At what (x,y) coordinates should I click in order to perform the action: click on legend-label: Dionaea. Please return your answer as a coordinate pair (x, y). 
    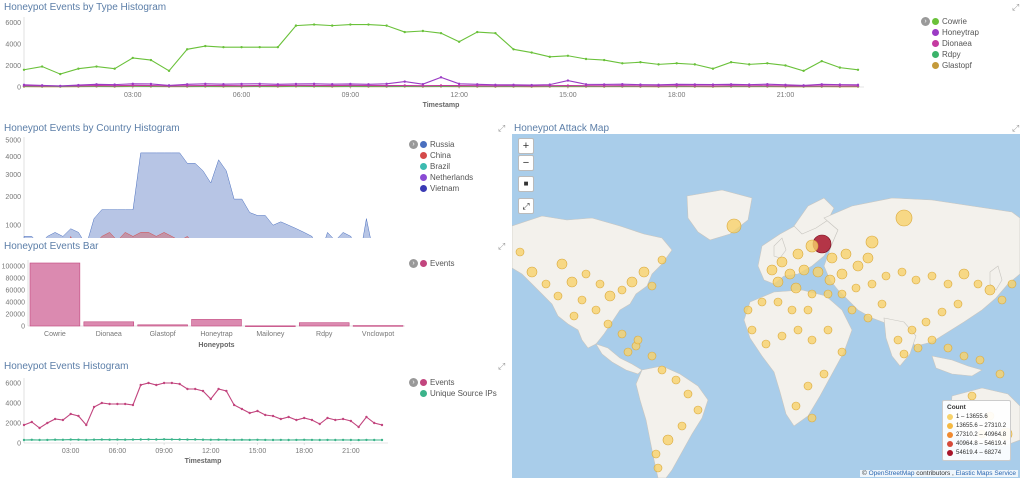
    Looking at the image, I should click on (957, 43).